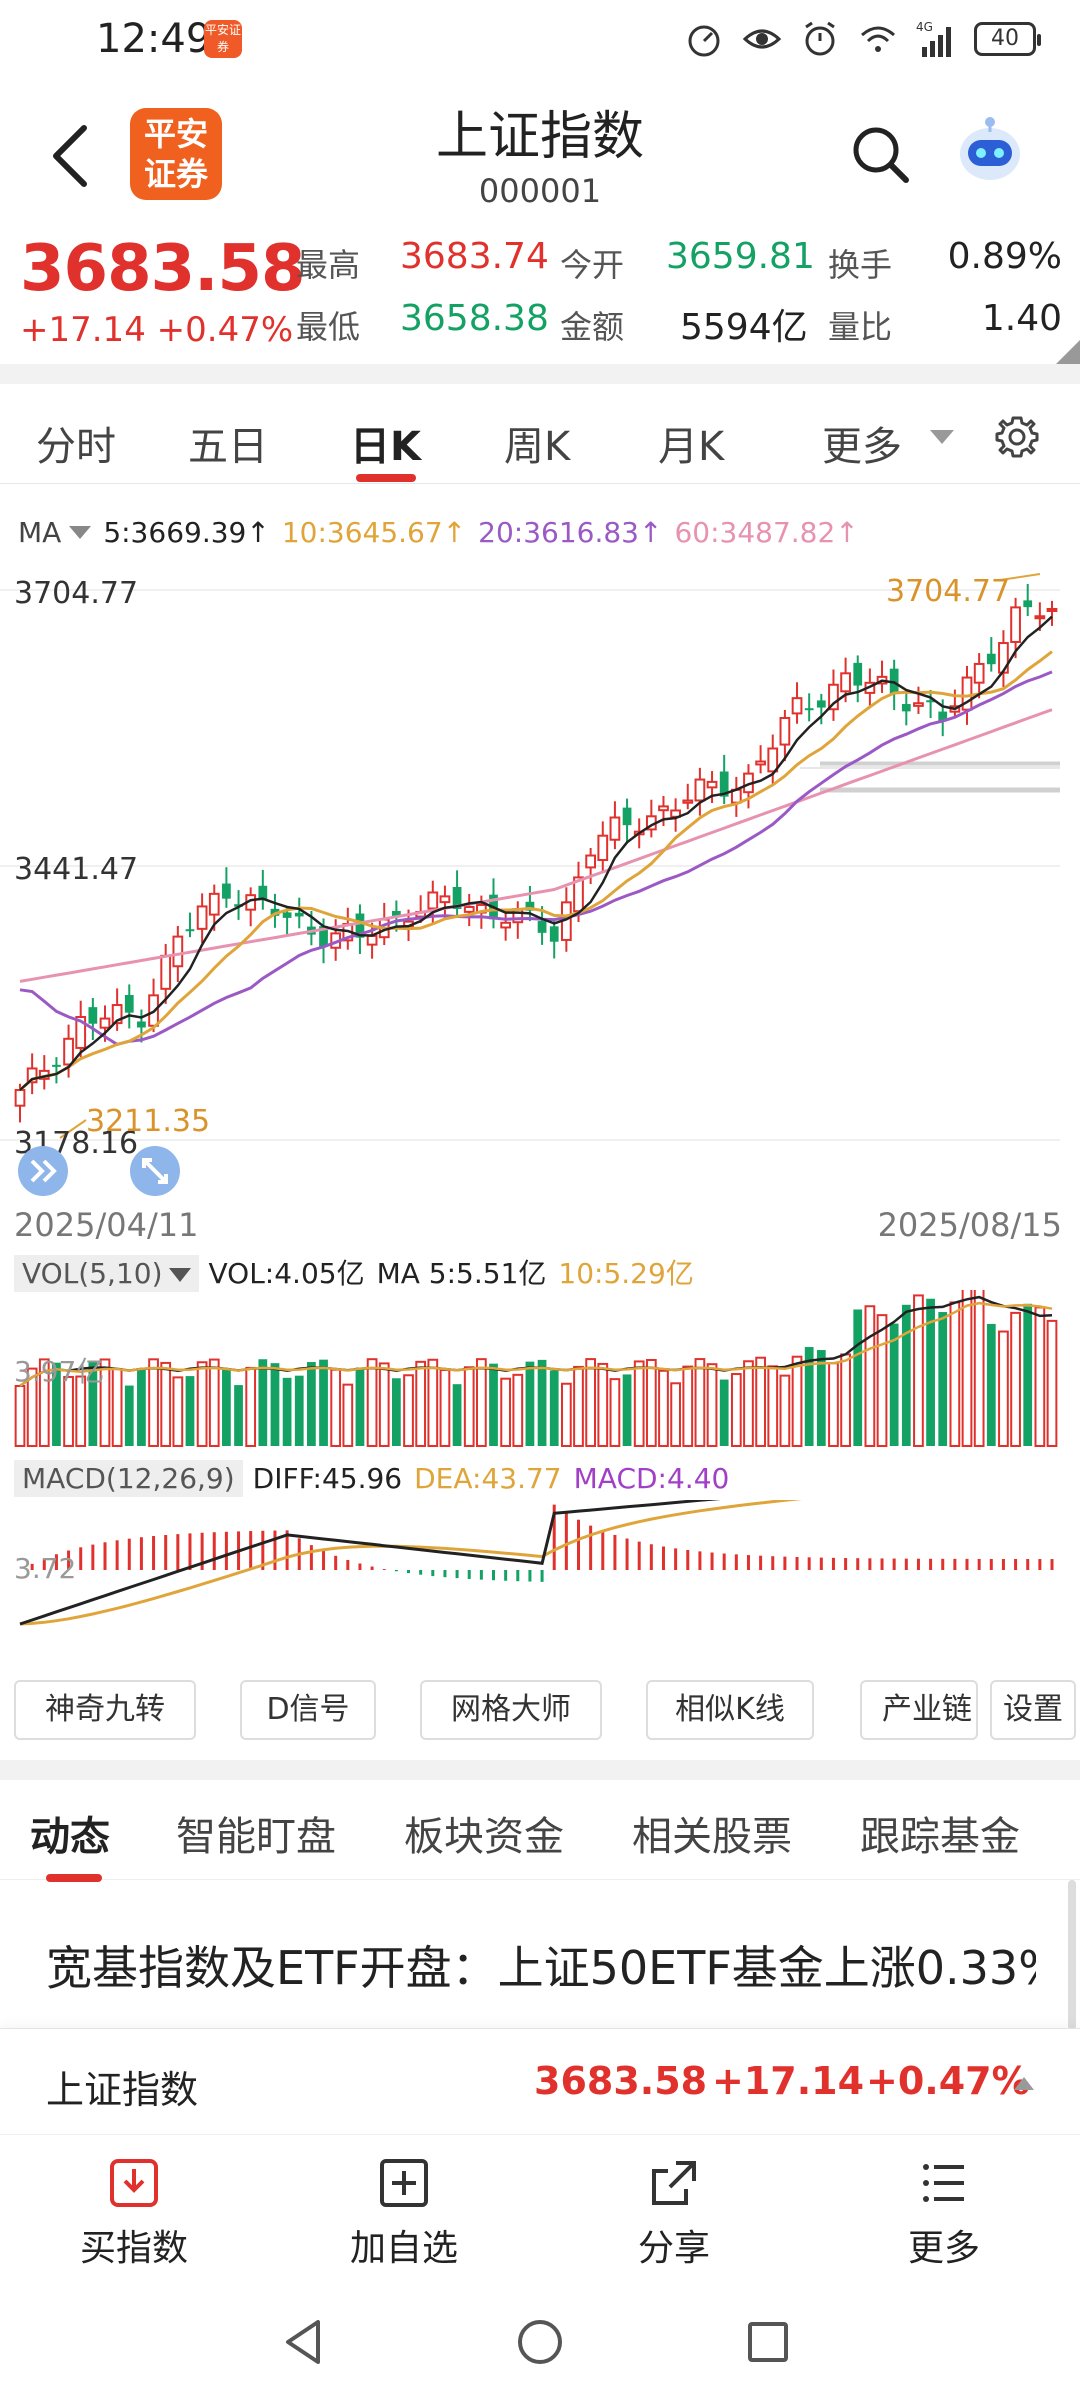 The width and height of the screenshot is (1080, 2400). Describe the element at coordinates (306, 2342) in the screenshot. I see `nav-back-icon` at that location.